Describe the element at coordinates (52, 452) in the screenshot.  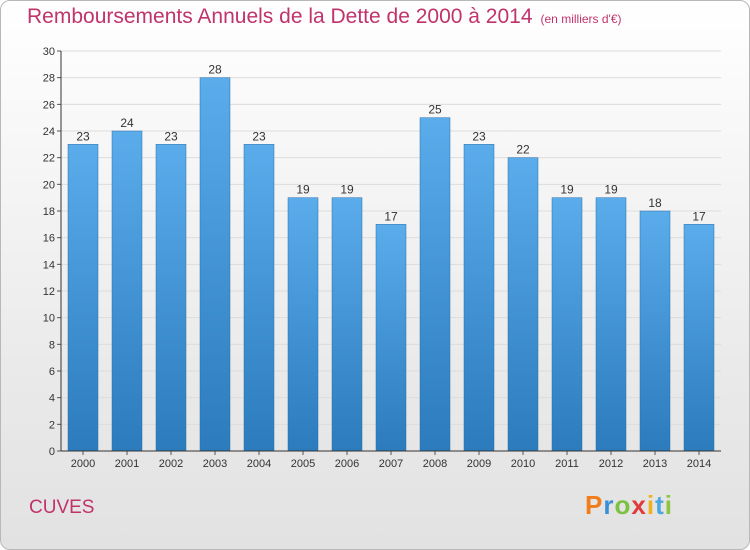
I see `y-tick-label: 0` at that location.